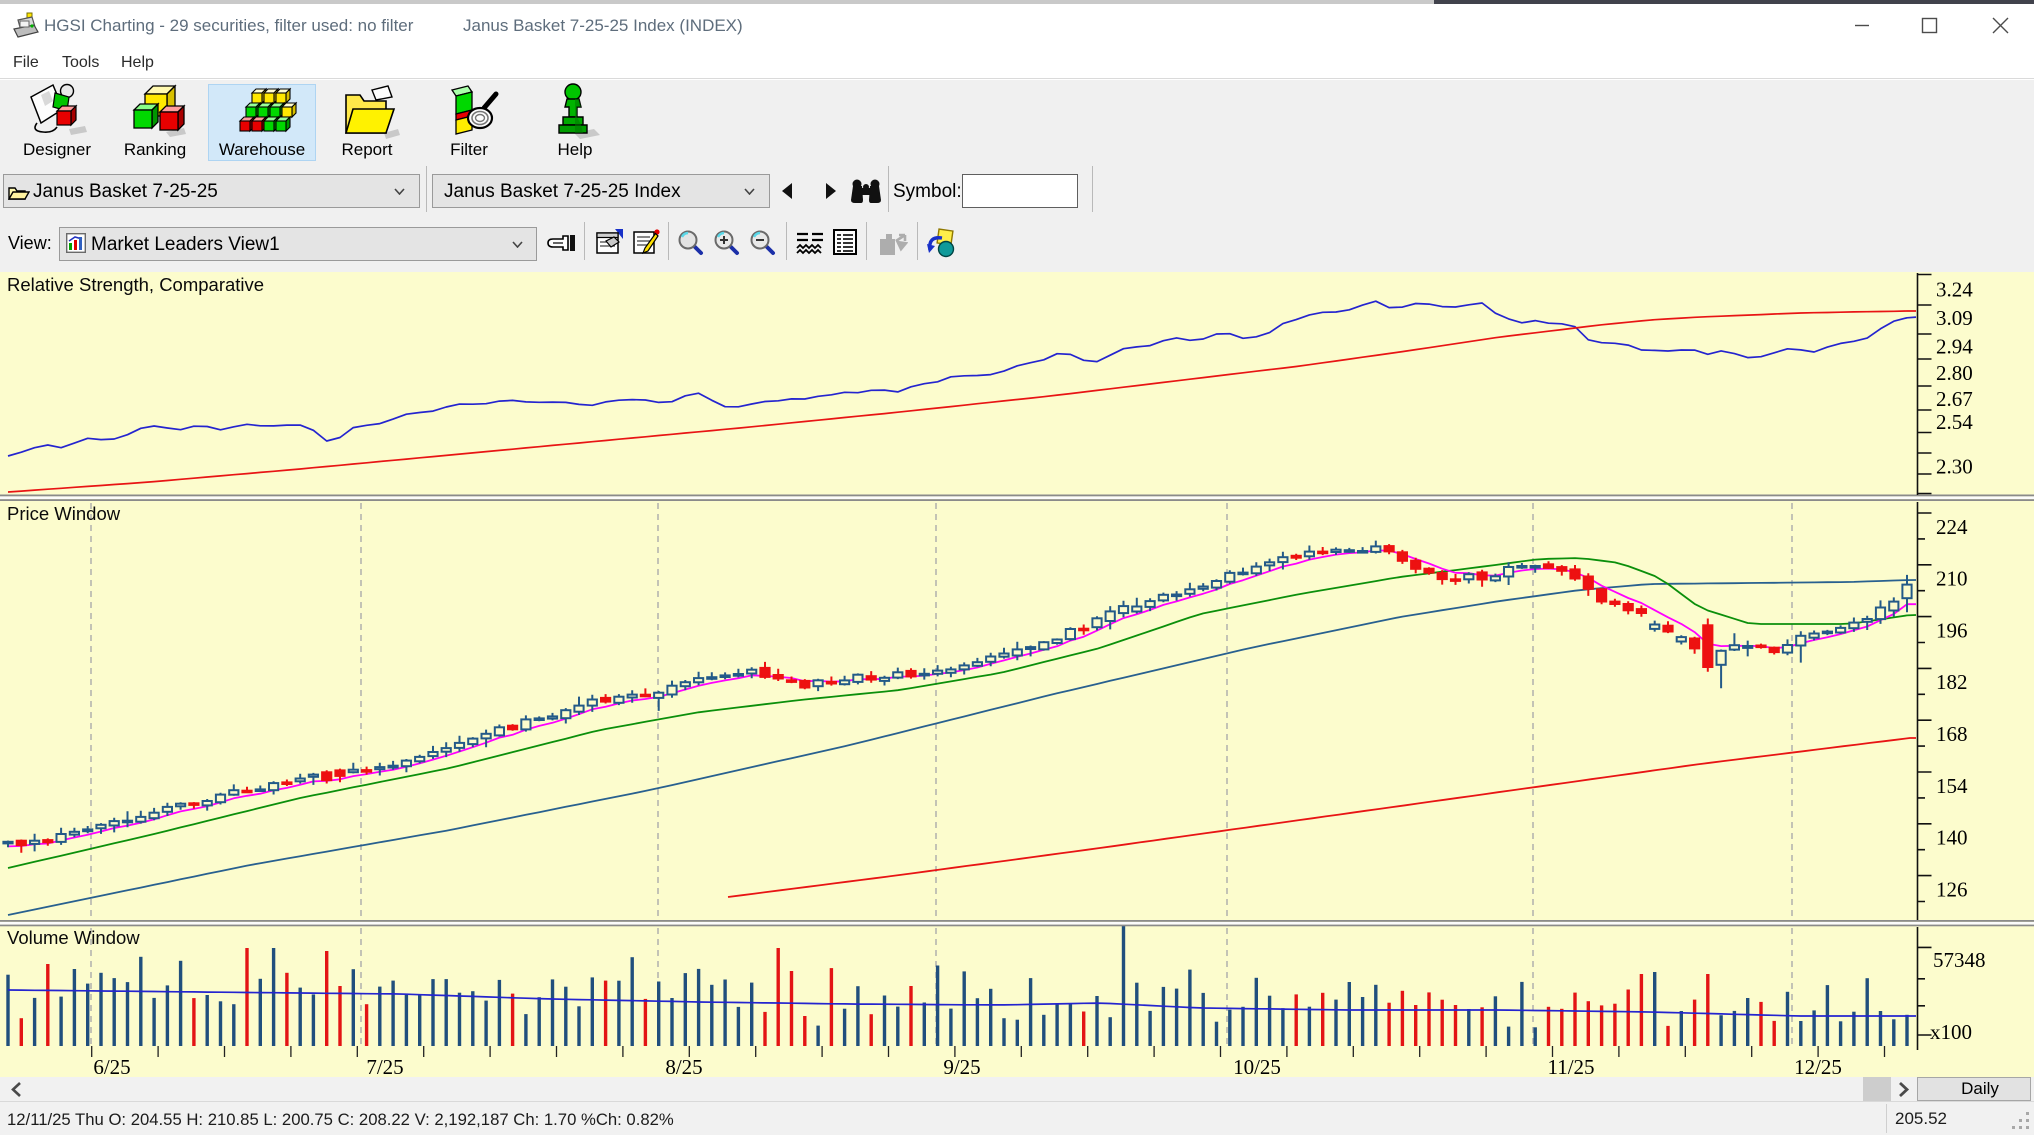  What do you see at coordinates (1952, 579) in the screenshot?
I see `svg-text: 210` at bounding box center [1952, 579].